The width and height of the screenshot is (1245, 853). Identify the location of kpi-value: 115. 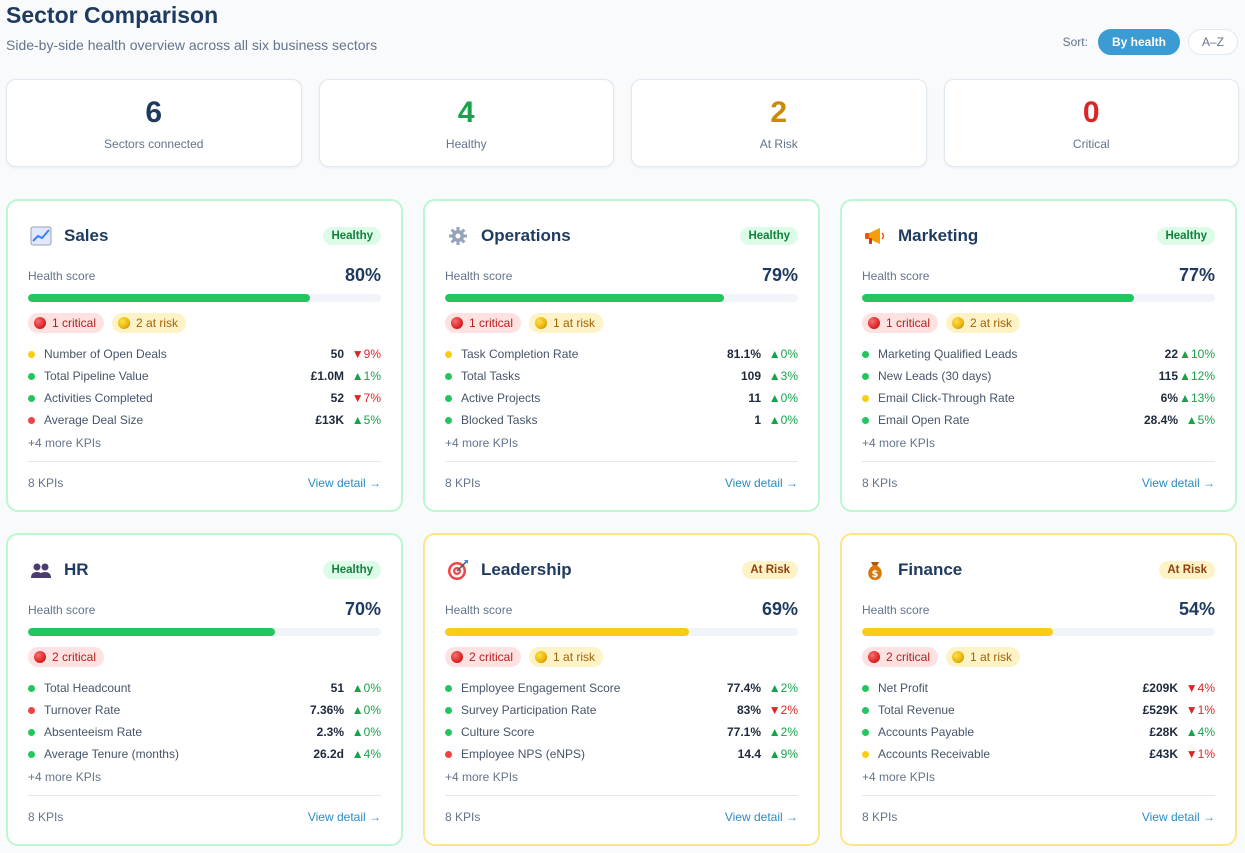
(1168, 376).